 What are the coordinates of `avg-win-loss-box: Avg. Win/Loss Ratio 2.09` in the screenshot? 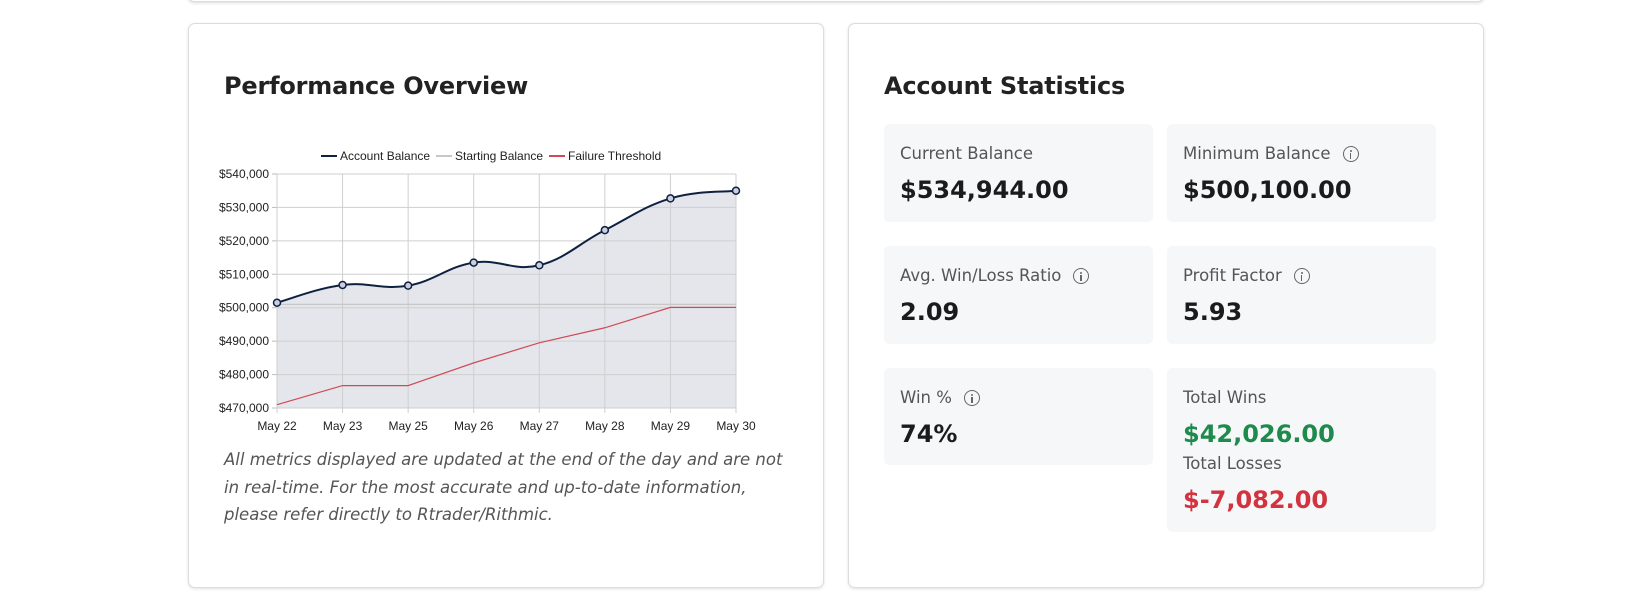 It's located at (1018, 295).